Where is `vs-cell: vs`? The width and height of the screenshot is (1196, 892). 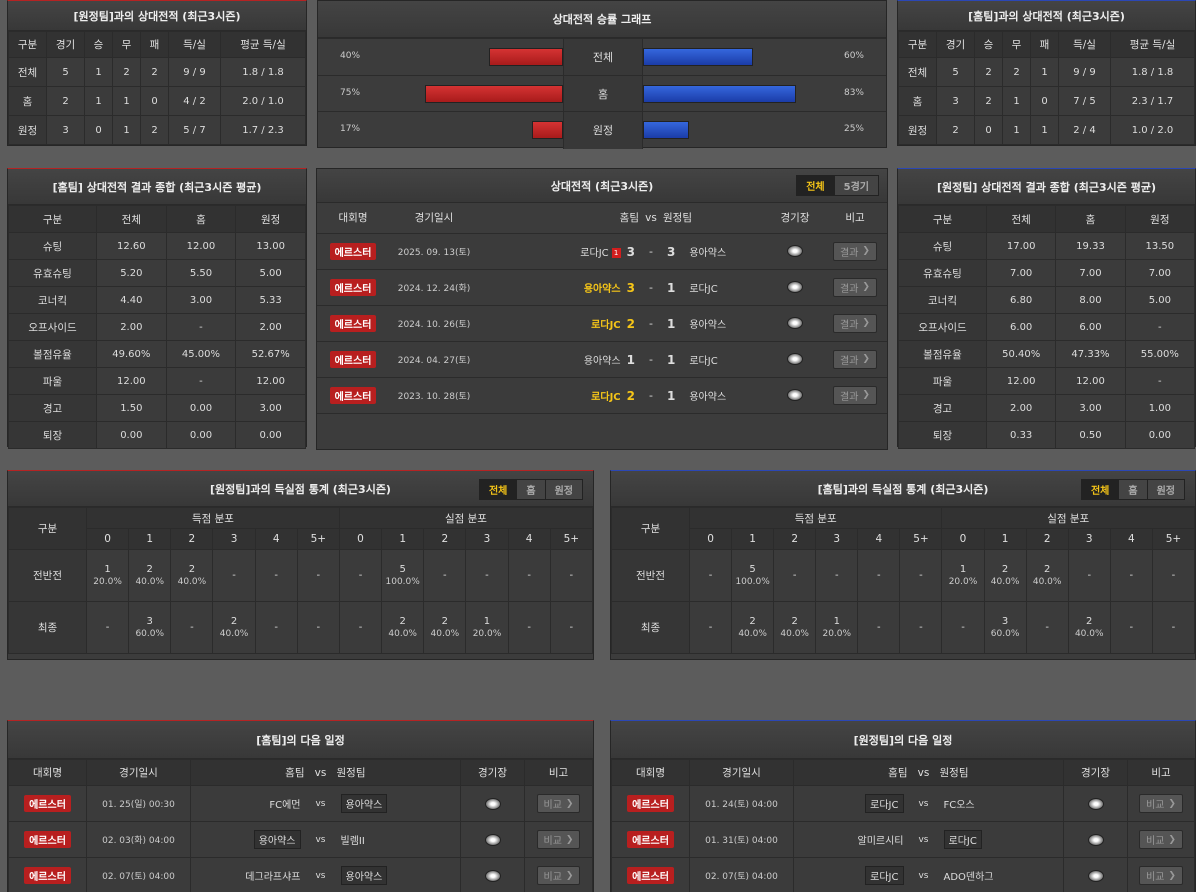 vs-cell: vs is located at coordinates (320, 803).